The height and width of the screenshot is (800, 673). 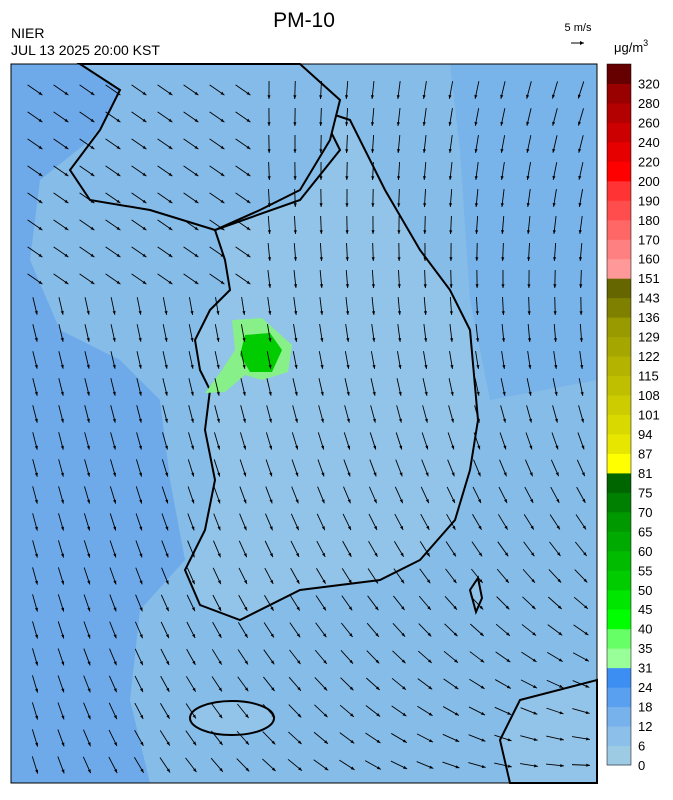 What do you see at coordinates (649, 142) in the screenshot?
I see `legend-tick-label: 240` at bounding box center [649, 142].